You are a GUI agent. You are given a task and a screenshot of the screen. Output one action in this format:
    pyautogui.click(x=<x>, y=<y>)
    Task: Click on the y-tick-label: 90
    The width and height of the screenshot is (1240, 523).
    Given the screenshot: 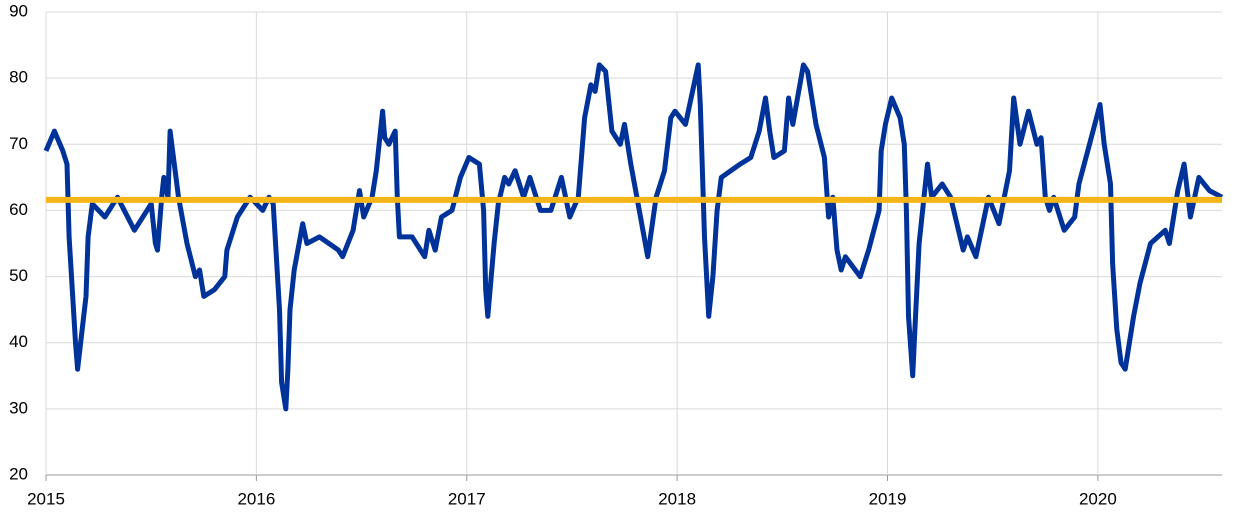 What is the action you would take?
    pyautogui.click(x=18, y=10)
    